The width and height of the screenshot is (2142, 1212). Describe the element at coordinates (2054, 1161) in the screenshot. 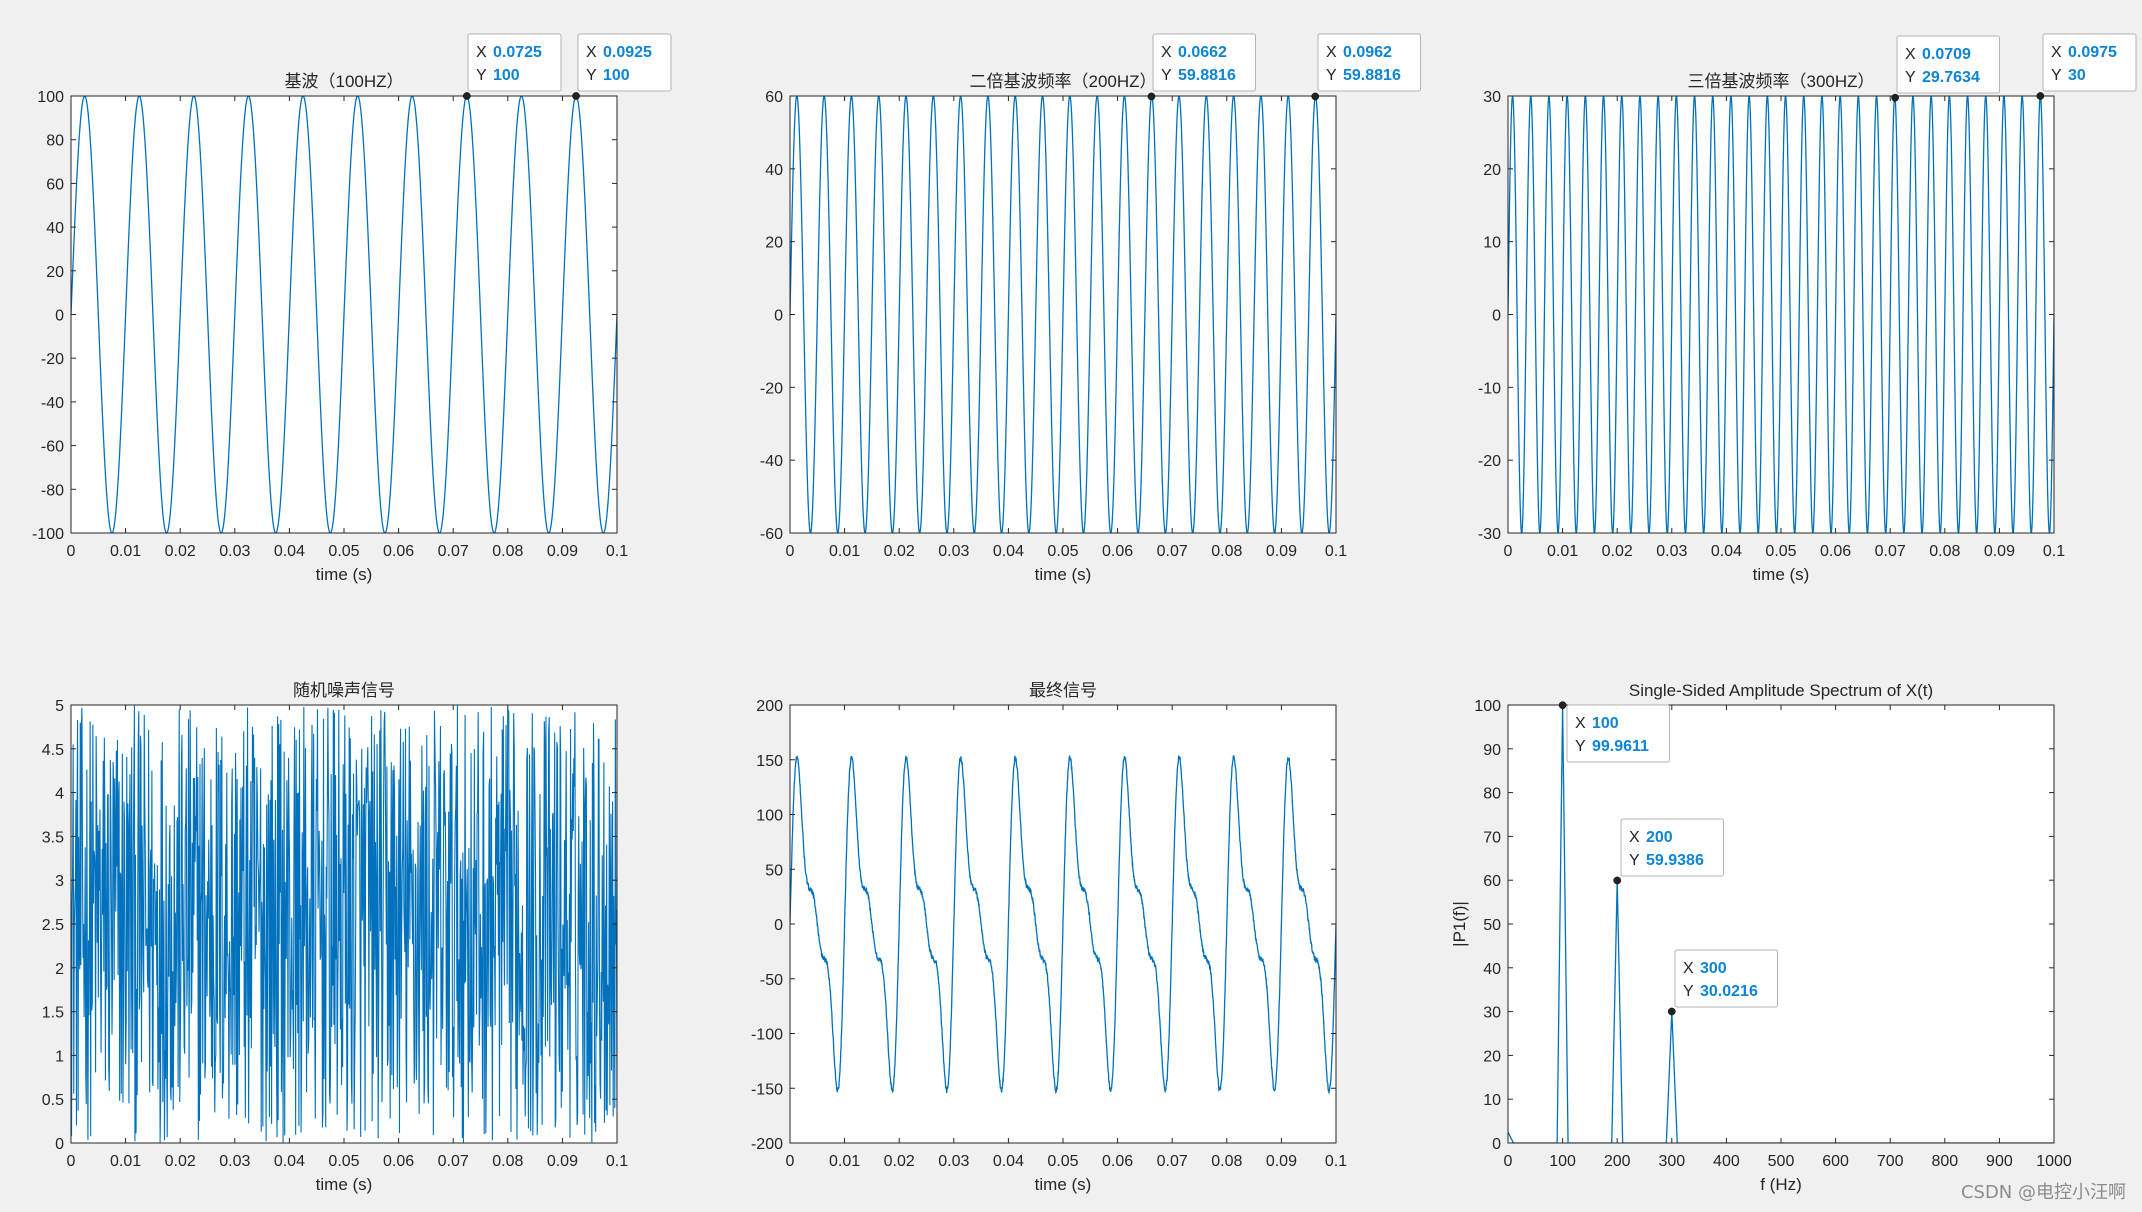

I see `x-tick-label: 1000` at that location.